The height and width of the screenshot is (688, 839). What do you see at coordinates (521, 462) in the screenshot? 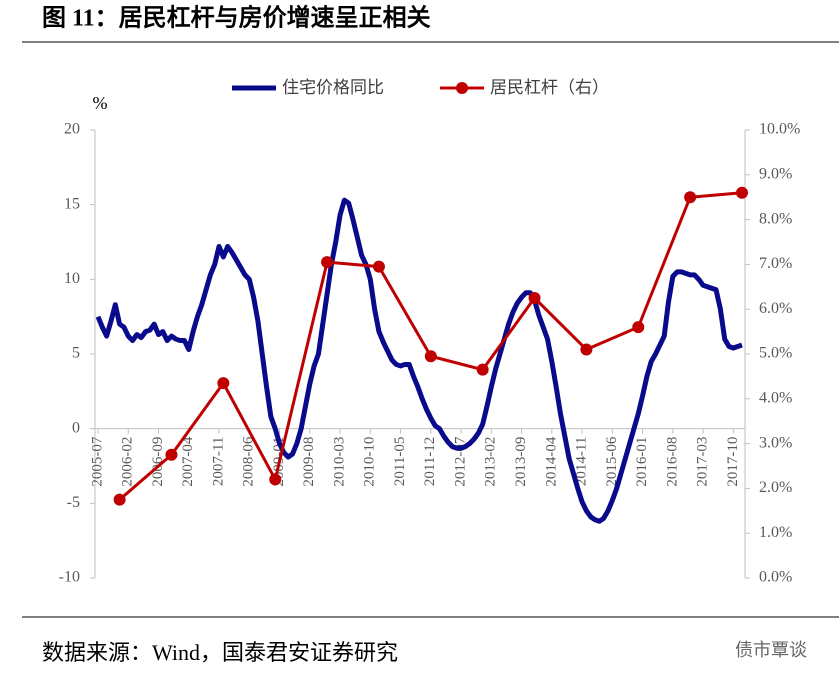
I see `x-tick-label: 2013-09` at bounding box center [521, 462].